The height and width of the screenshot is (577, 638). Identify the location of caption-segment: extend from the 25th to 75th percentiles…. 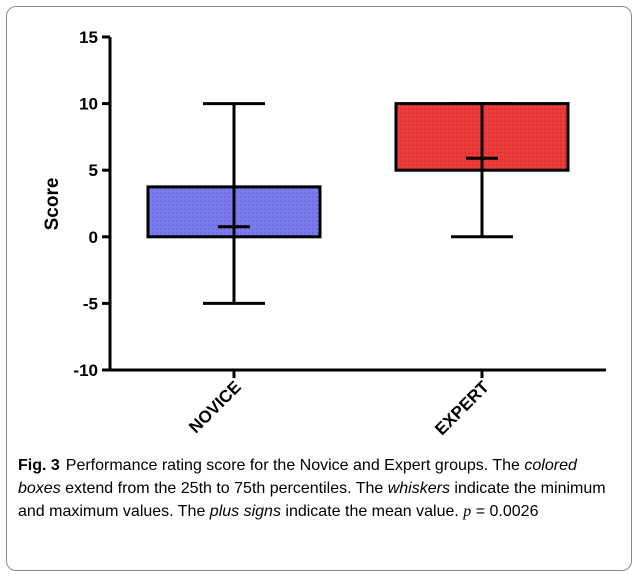
(224, 488).